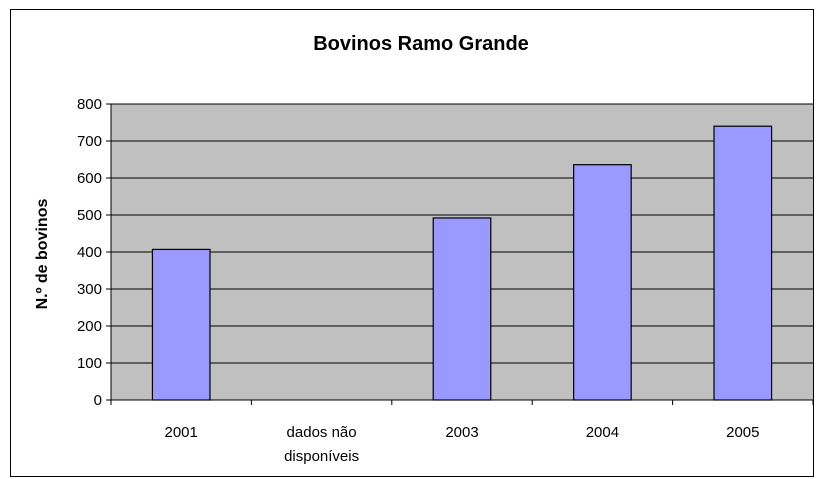 The image size is (816, 479). Describe the element at coordinates (602, 282) in the screenshot. I see `bar-2004` at that location.